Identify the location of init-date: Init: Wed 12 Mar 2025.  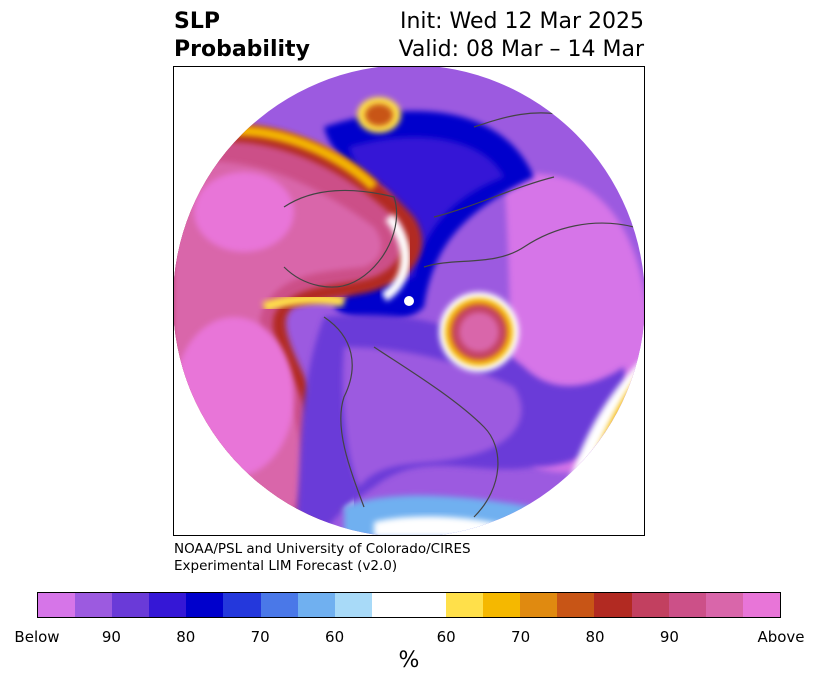
(521, 21).